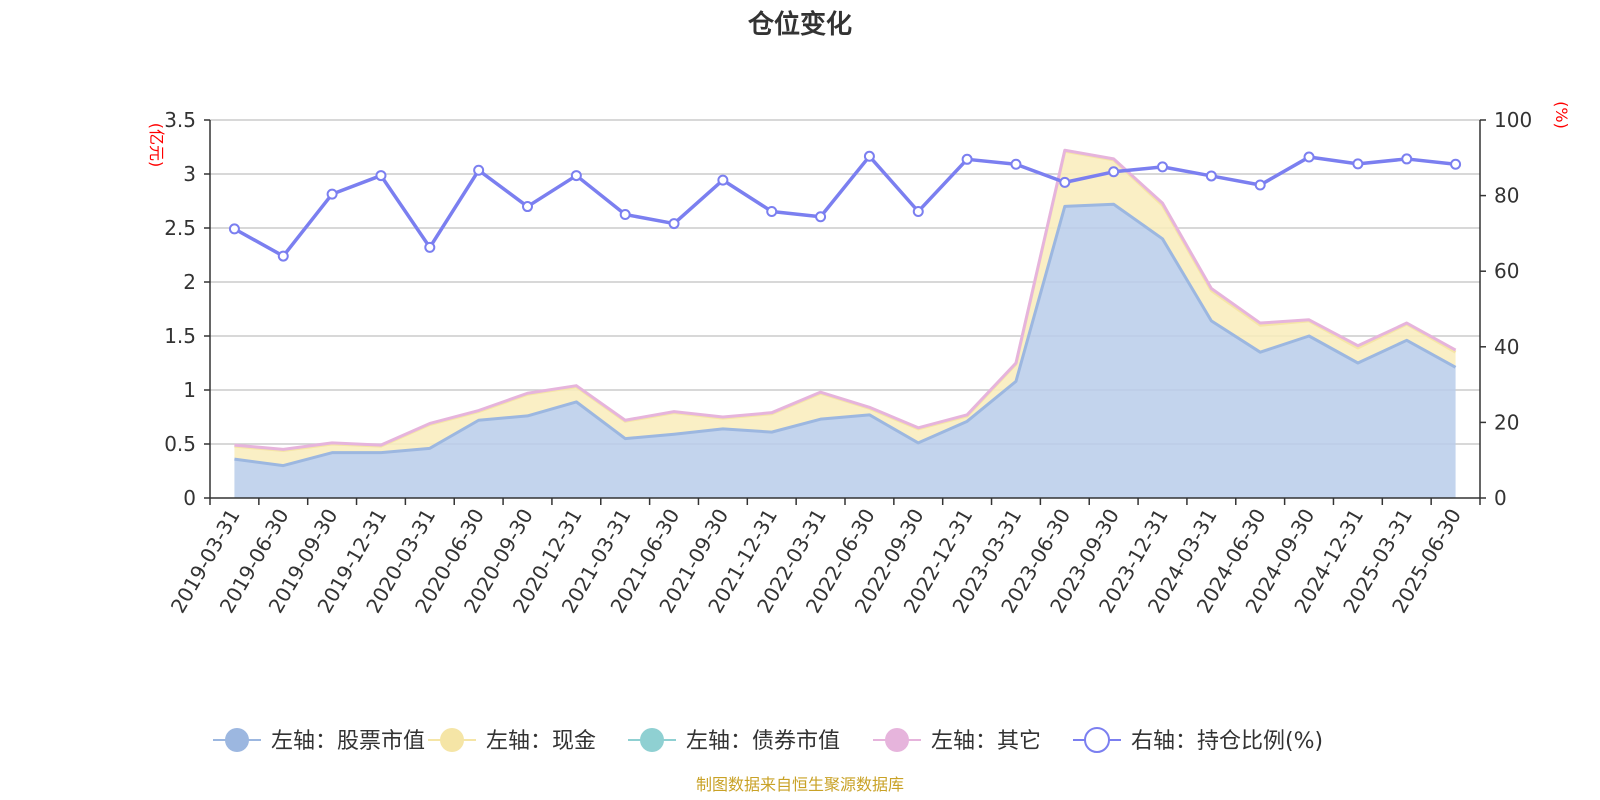 This screenshot has width=1600, height=800. What do you see at coordinates (799, 24) in the screenshot?
I see `chart-title: 仓位变化` at bounding box center [799, 24].